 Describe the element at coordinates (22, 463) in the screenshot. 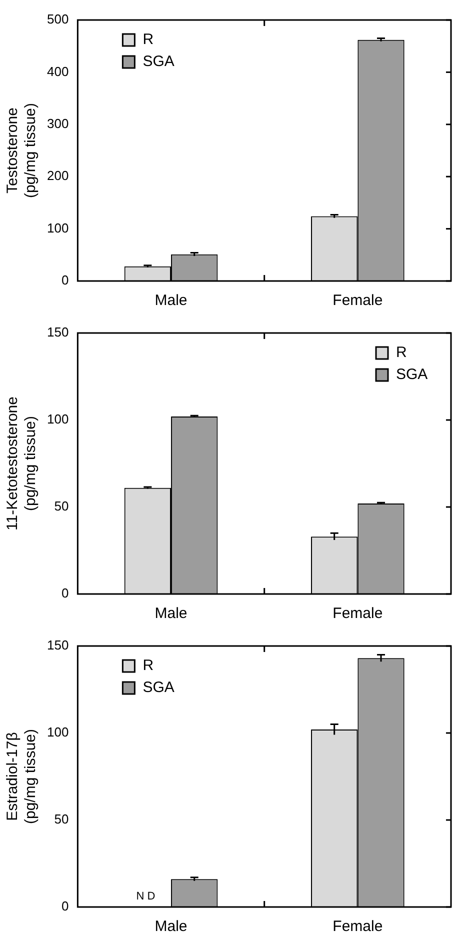

I see `y-axis-title: 11-Ketotestosterone (pg/mg tissue)` at that location.